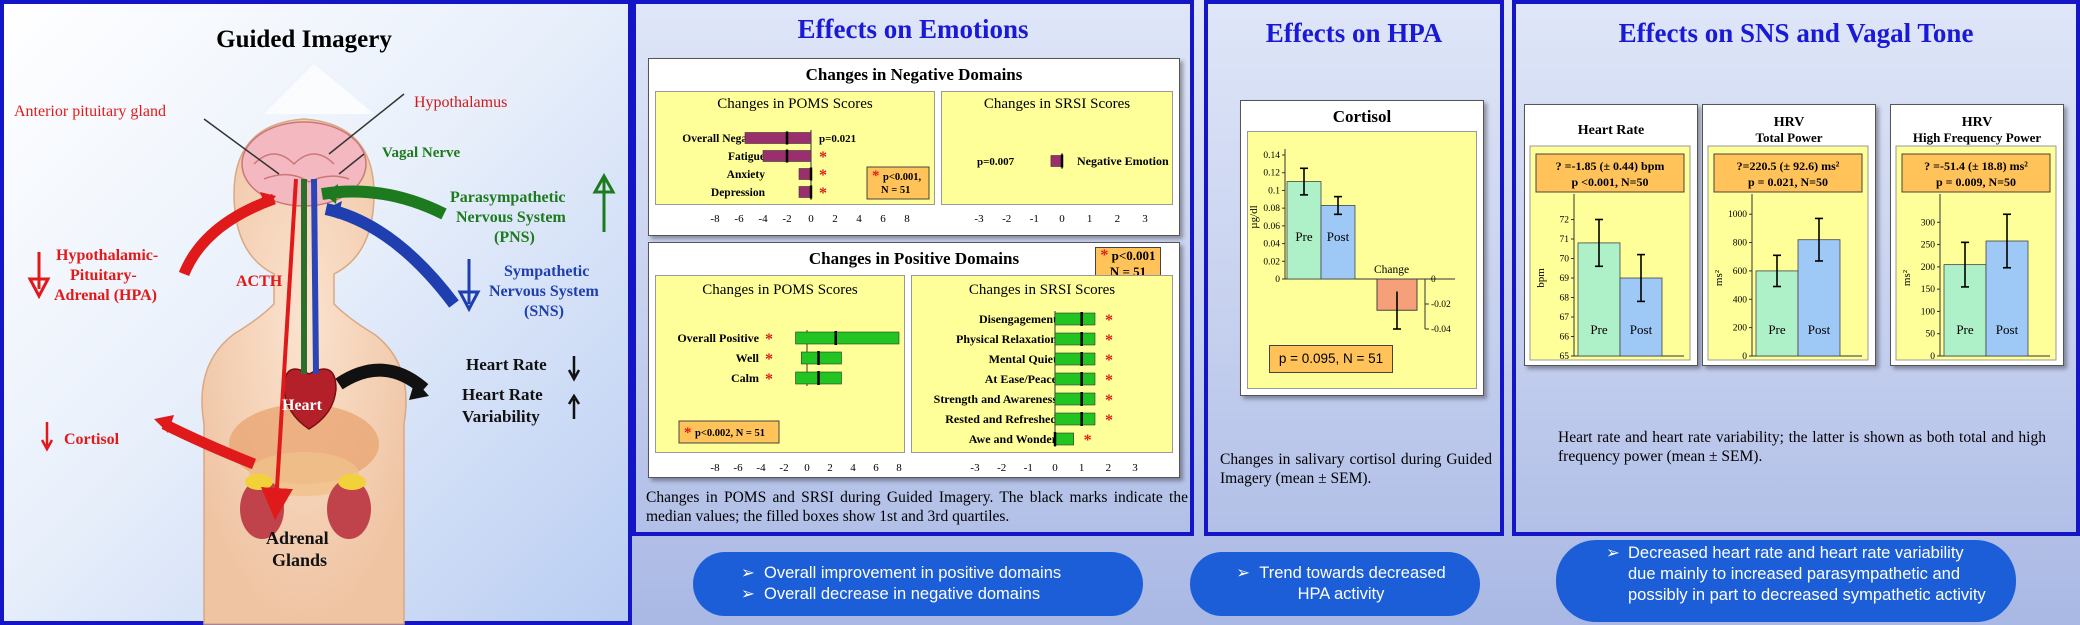  I want to click on pos-poms-stat-text: p<0.002, N = 51, so click(730, 433).